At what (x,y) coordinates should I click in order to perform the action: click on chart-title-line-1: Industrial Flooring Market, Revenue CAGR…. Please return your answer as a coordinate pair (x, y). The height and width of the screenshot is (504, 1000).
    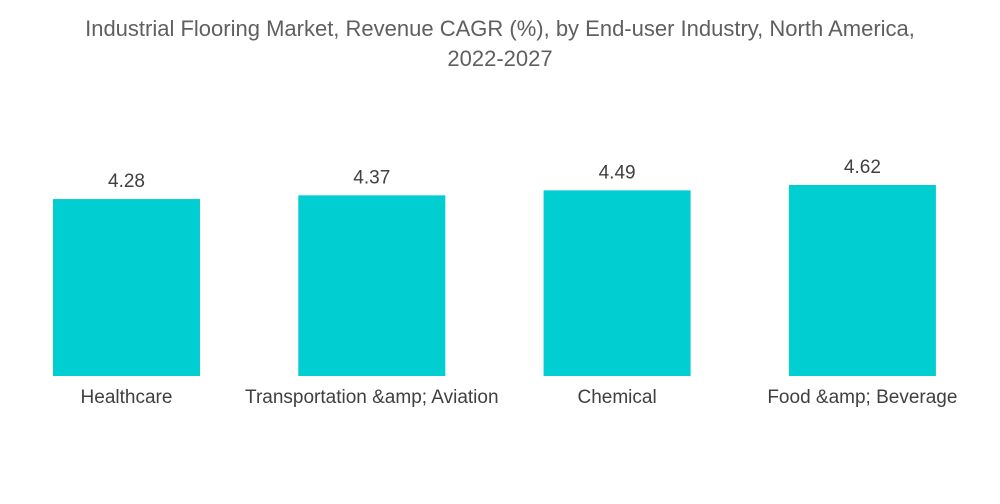
    Looking at the image, I should click on (500, 28).